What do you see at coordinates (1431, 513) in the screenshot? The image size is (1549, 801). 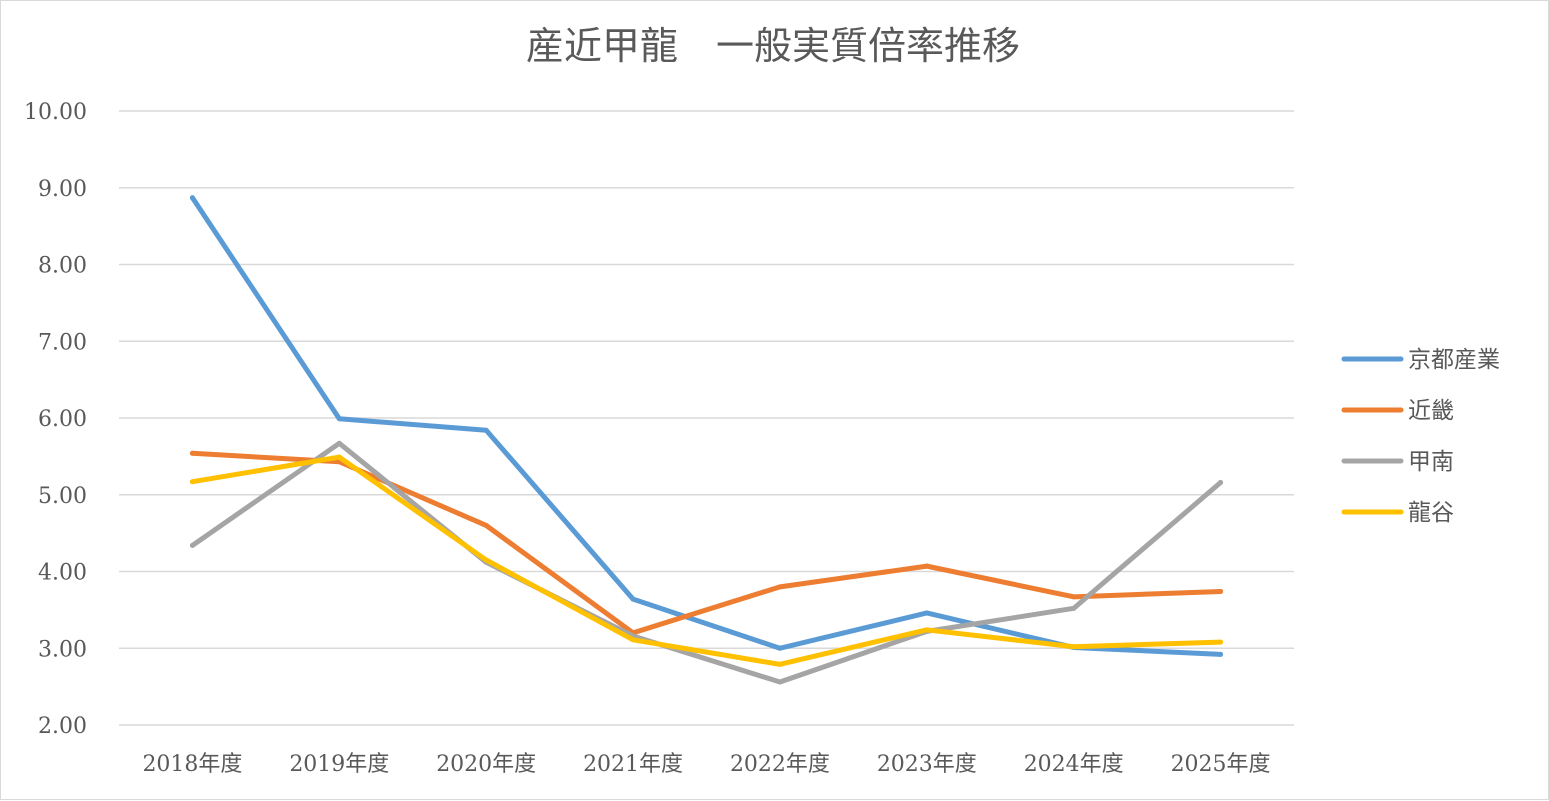 I see `legend-label: 龍谷` at bounding box center [1431, 513].